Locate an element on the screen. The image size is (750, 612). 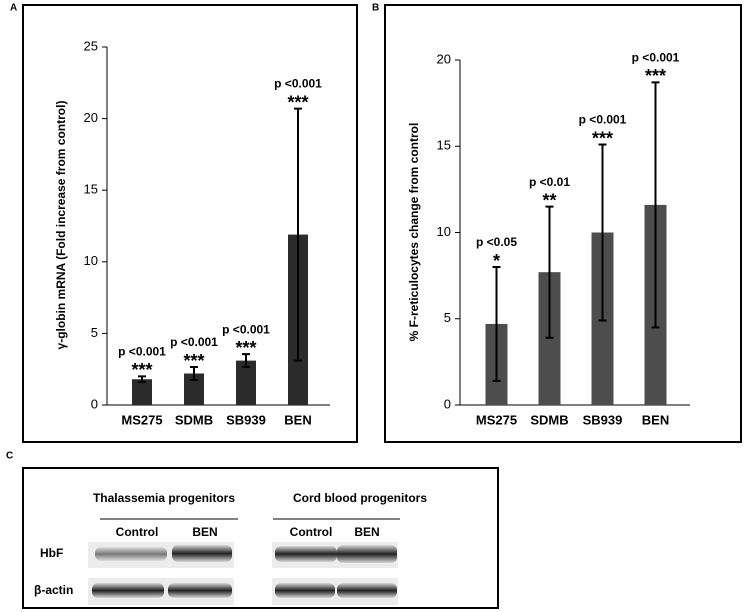
row-label: β-actin is located at coordinates (53, 590).